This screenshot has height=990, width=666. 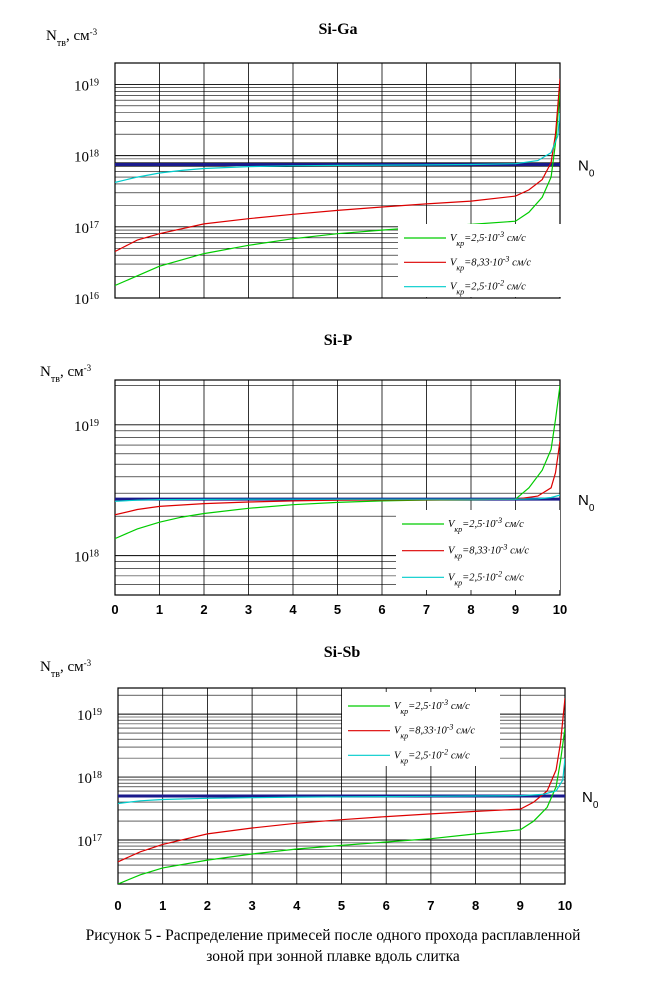 I want to click on chart-title: Si-Ga, so click(x=337, y=29).